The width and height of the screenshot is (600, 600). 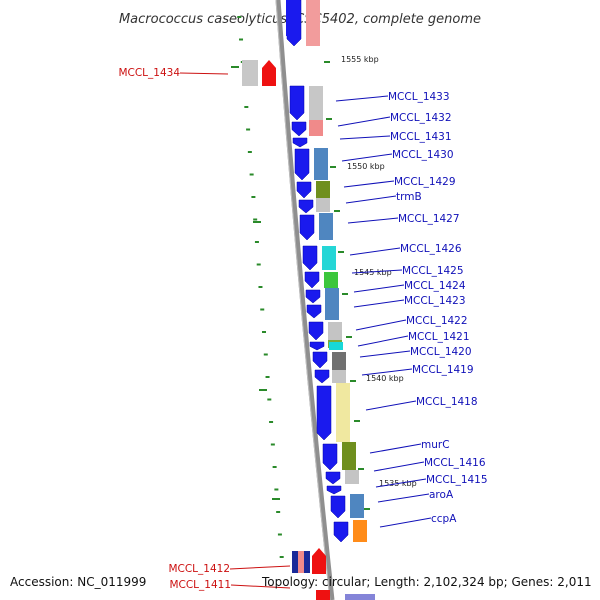 What do you see at coordinates (433, 271) in the screenshot?
I see `gene-label: MCCL_1425` at bounding box center [433, 271].